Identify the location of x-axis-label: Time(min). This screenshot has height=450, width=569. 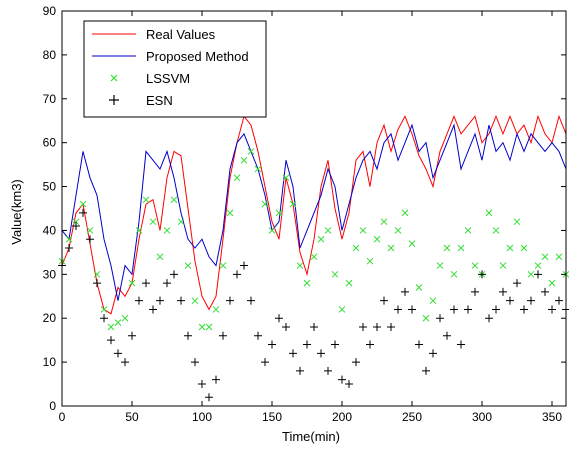
(311, 436).